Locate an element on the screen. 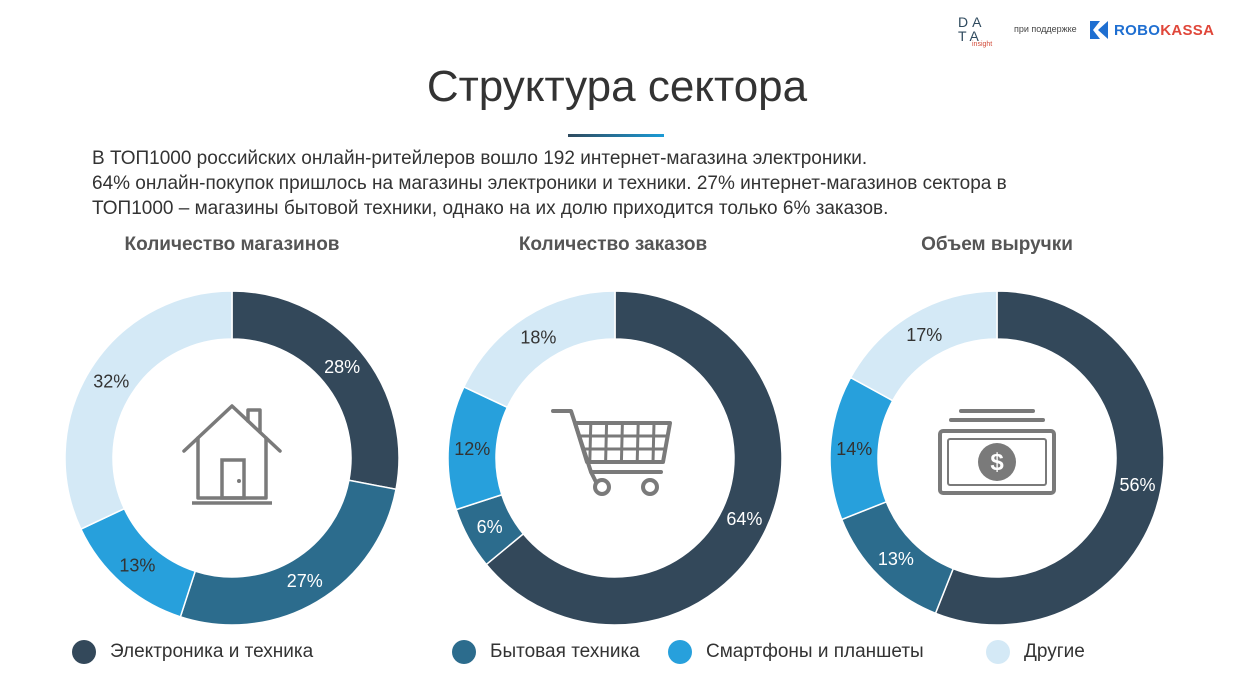  chart-title: Объем выручки is located at coordinates (997, 244).